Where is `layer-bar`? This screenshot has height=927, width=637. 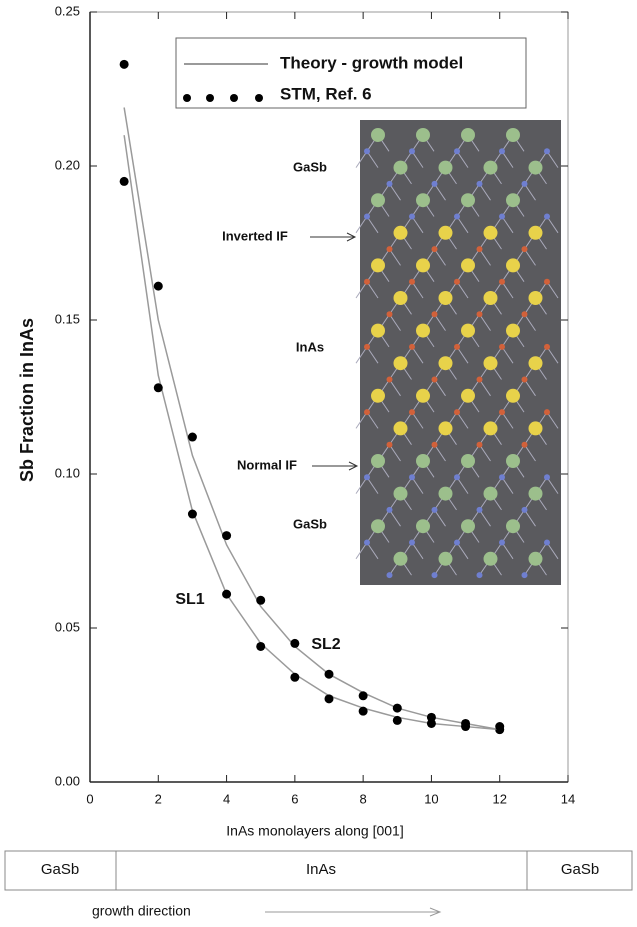 layer-bar is located at coordinates (318, 870).